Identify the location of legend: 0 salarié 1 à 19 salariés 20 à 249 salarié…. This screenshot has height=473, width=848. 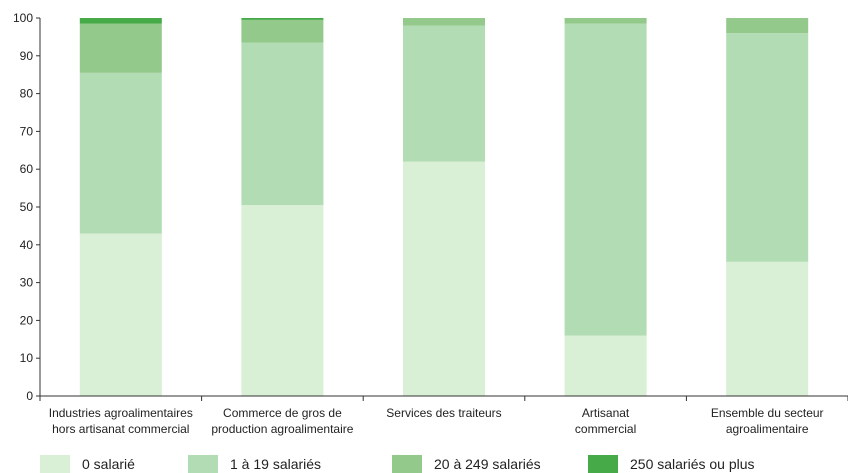
(397, 464).